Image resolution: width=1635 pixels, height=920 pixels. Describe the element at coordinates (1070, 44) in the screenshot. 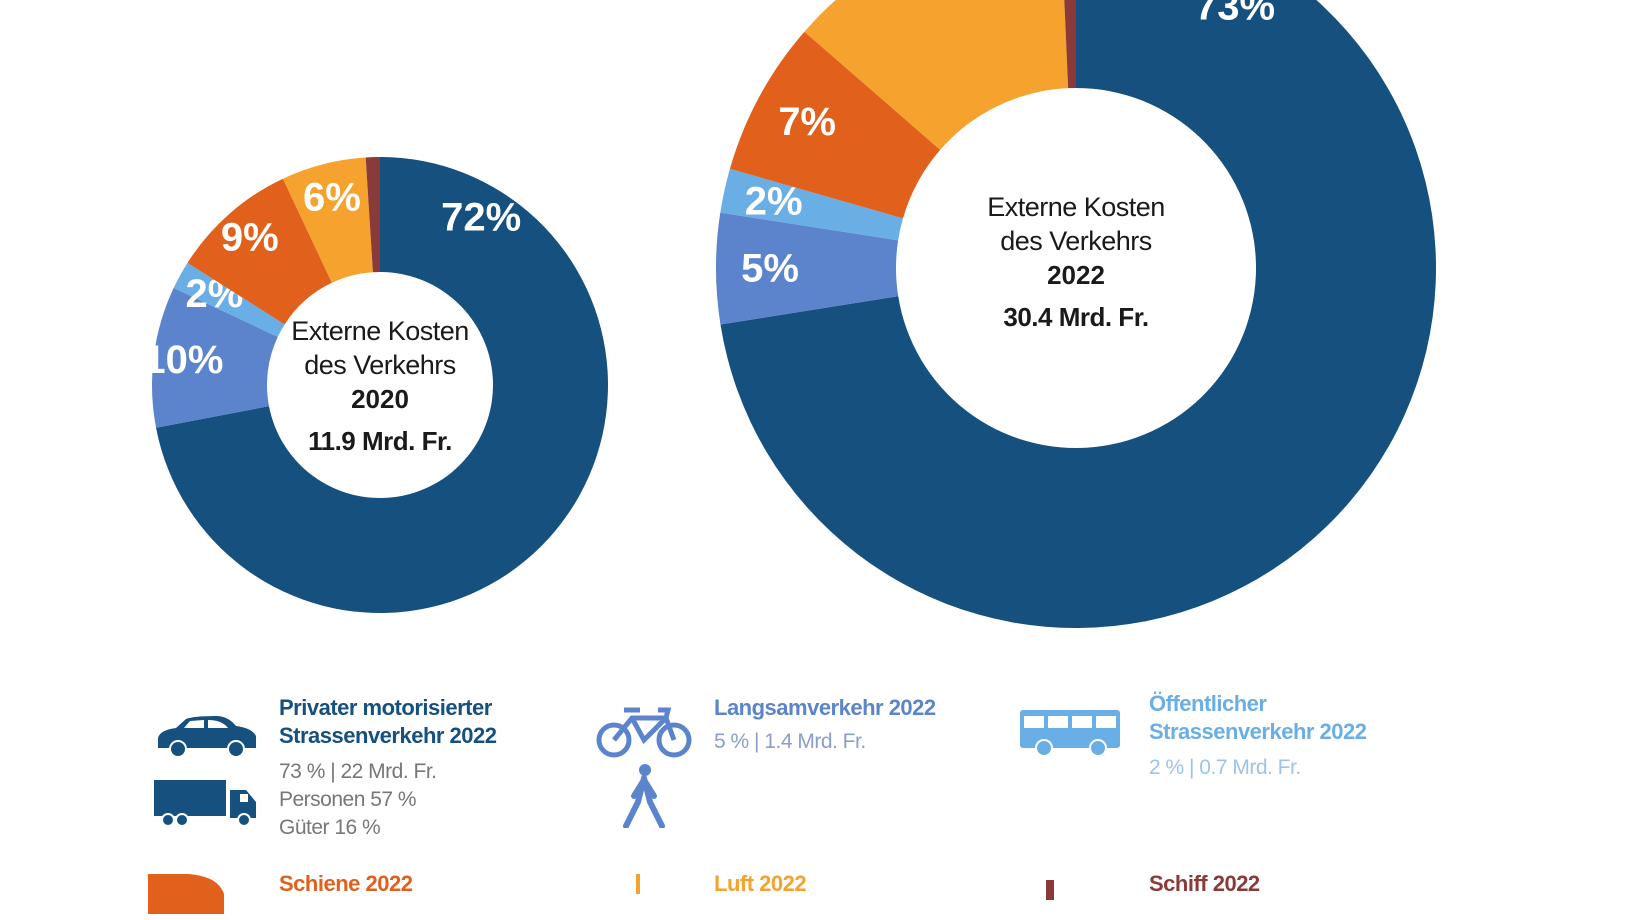

I see `donut-slice-2022-schiff` at that location.